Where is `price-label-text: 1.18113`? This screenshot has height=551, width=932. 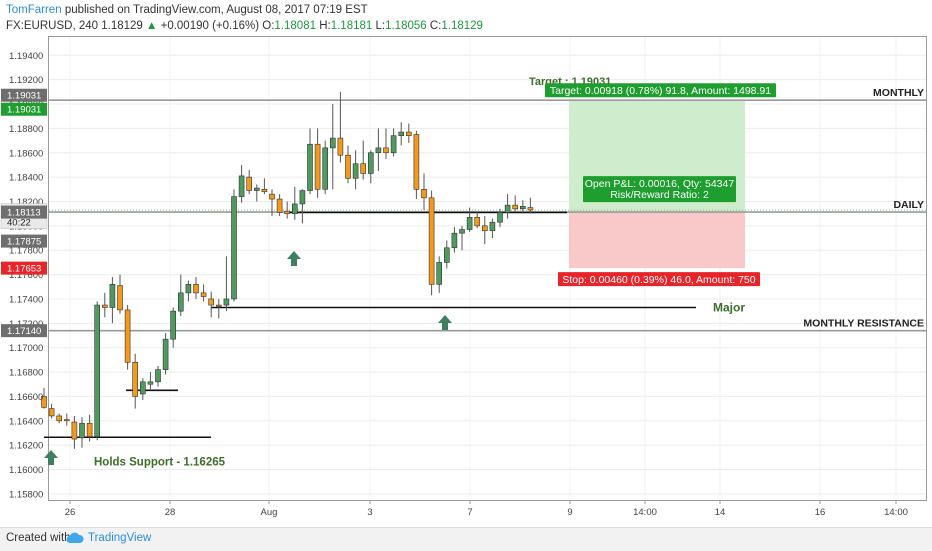 price-label-text: 1.18113 is located at coordinates (24, 213).